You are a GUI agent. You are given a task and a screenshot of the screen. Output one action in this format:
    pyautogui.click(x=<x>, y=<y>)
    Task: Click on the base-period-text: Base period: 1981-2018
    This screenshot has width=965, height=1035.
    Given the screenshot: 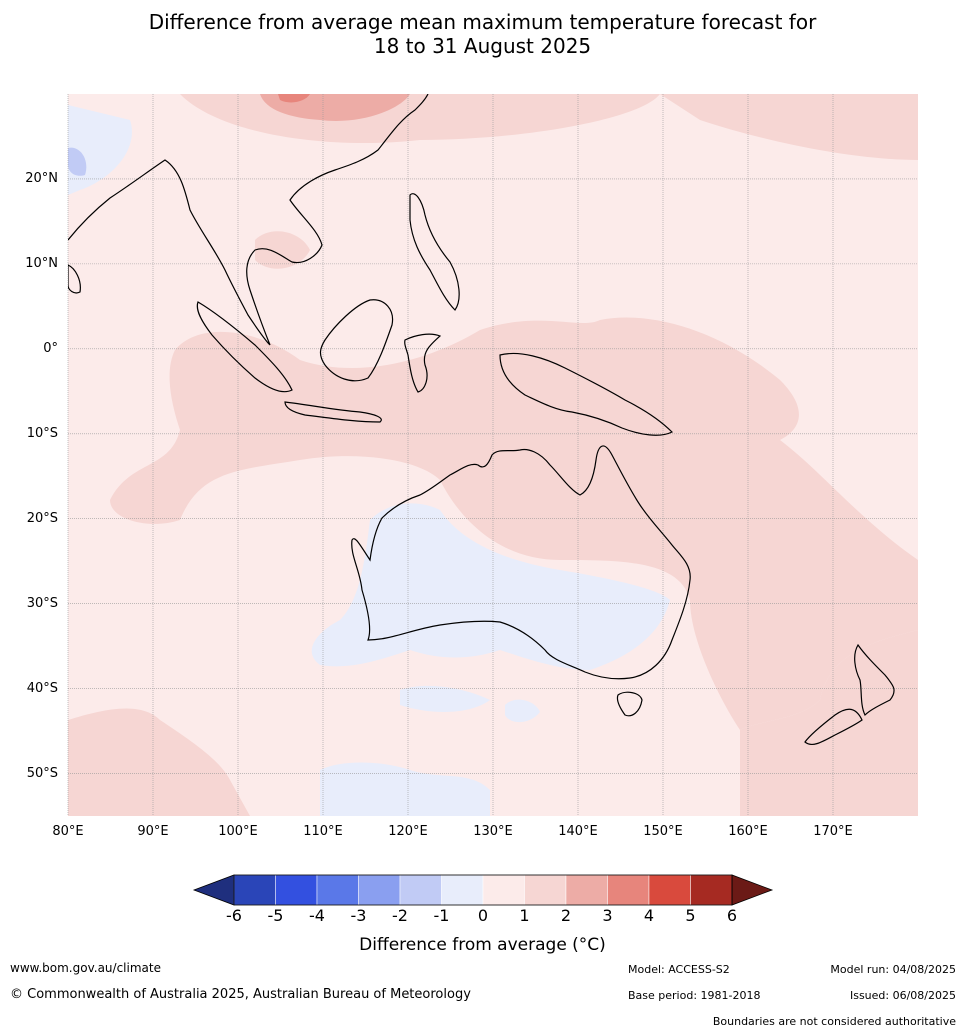 What is the action you would take?
    pyautogui.click(x=694, y=995)
    